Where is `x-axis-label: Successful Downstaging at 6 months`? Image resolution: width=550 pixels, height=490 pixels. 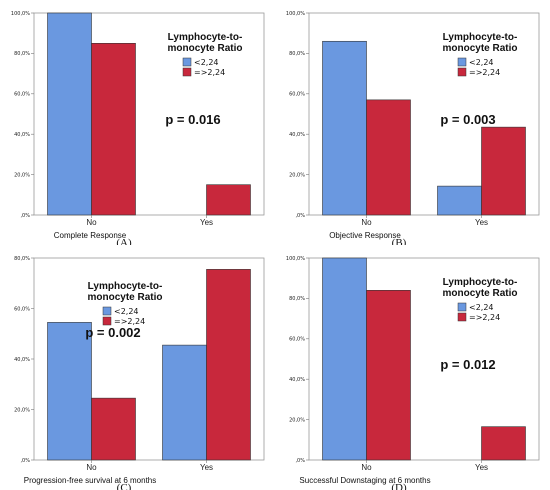 x-axis-label: Successful Downstaging at 6 months is located at coordinates (364, 480).